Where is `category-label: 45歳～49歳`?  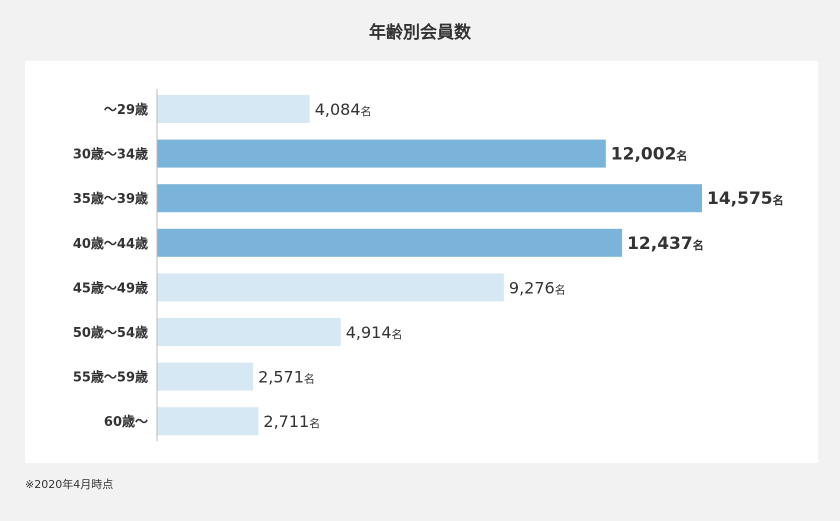 category-label: 45歳～49歳 is located at coordinates (110, 288).